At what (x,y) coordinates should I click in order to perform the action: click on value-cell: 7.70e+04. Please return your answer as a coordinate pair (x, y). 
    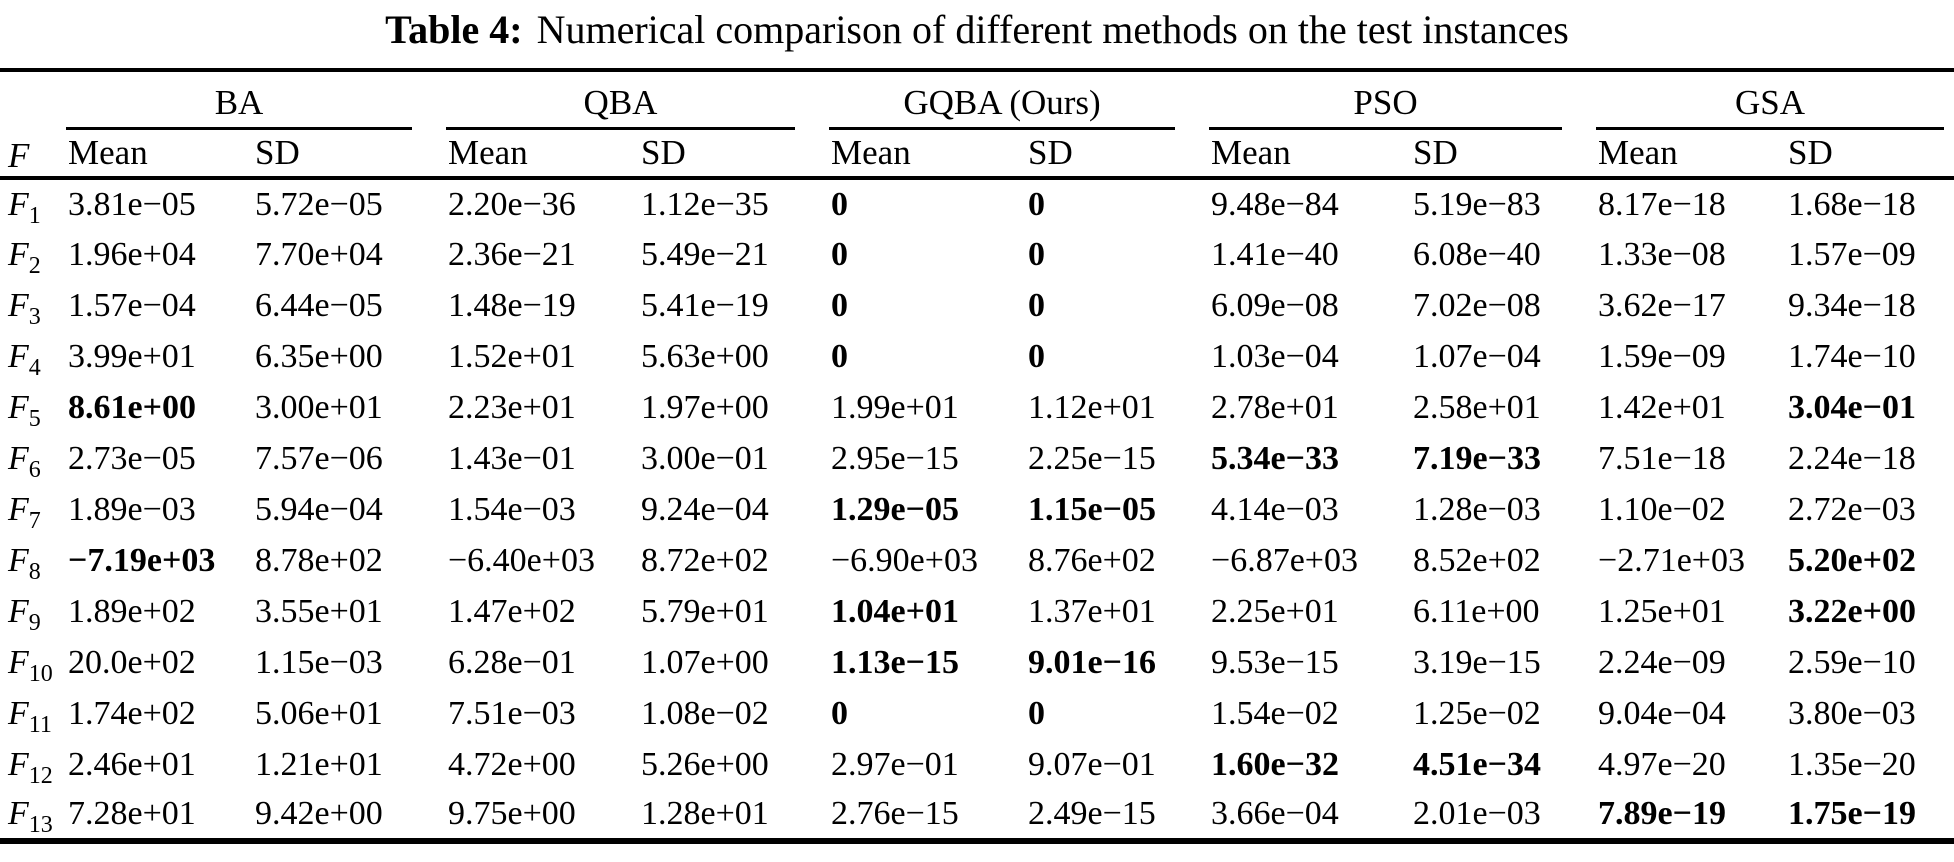
    Looking at the image, I should click on (319, 254).